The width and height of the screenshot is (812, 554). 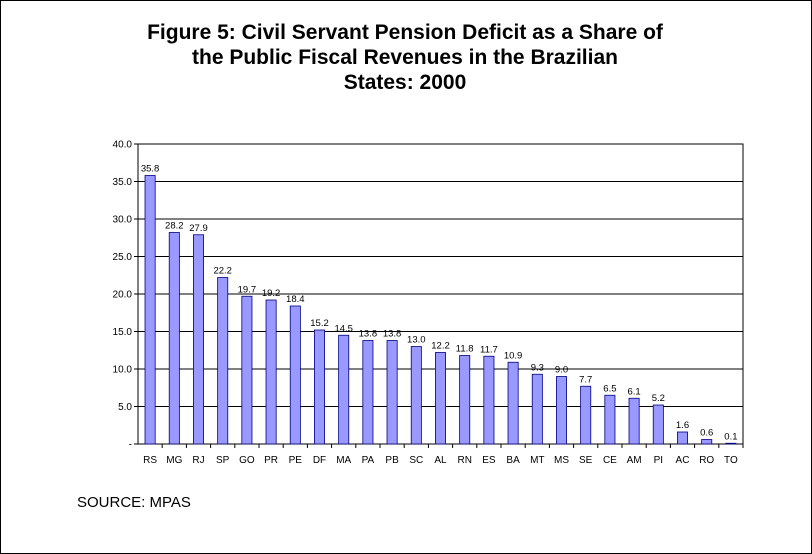 What do you see at coordinates (198, 228) in the screenshot?
I see `data-label: 27.9` at bounding box center [198, 228].